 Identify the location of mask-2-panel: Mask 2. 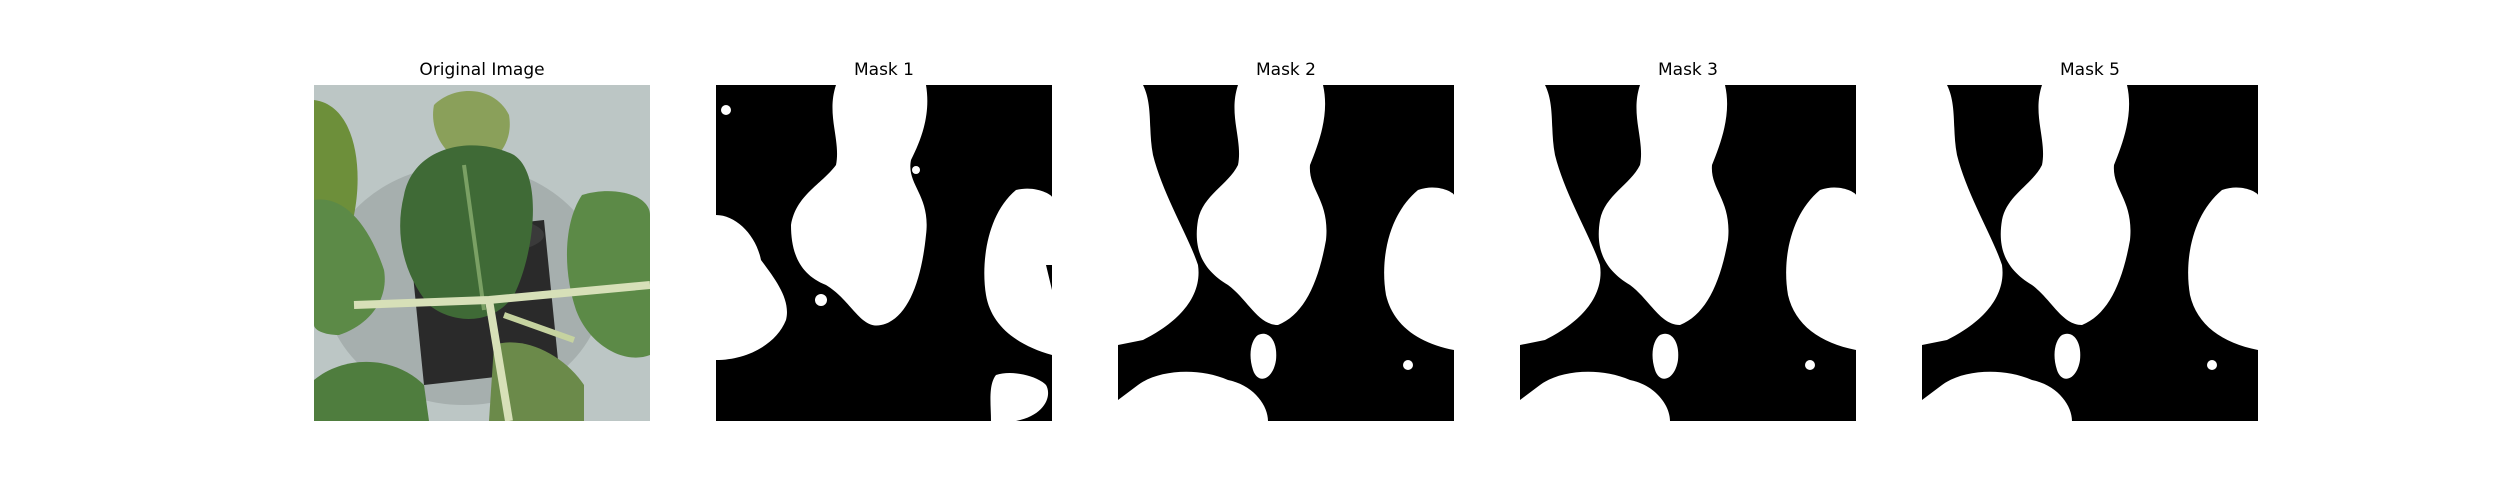
(1286, 250).